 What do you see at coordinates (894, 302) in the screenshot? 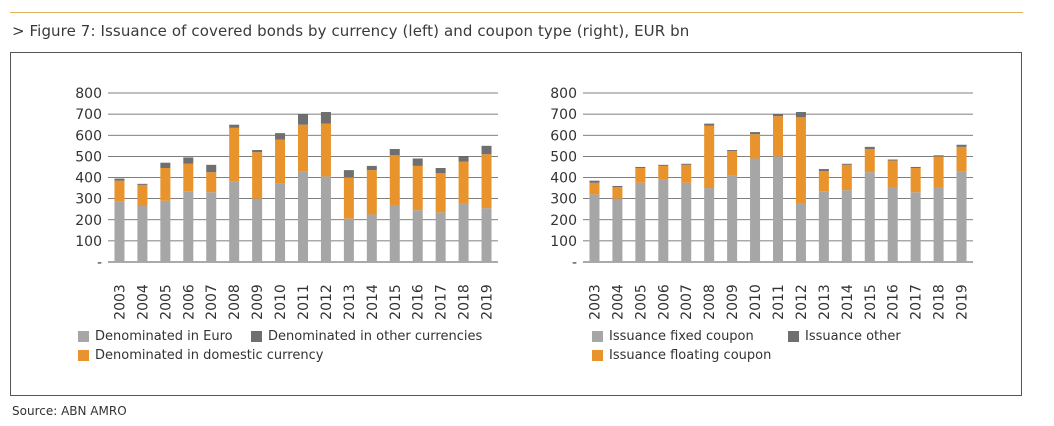
I see `x-tick-label: 2016` at bounding box center [894, 302].